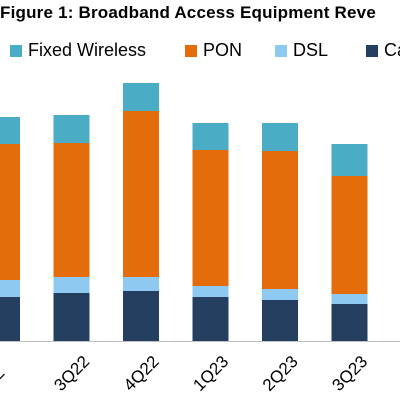  Describe the element at coordinates (191, 50) in the screenshot. I see `legend-swatch-pon` at that location.